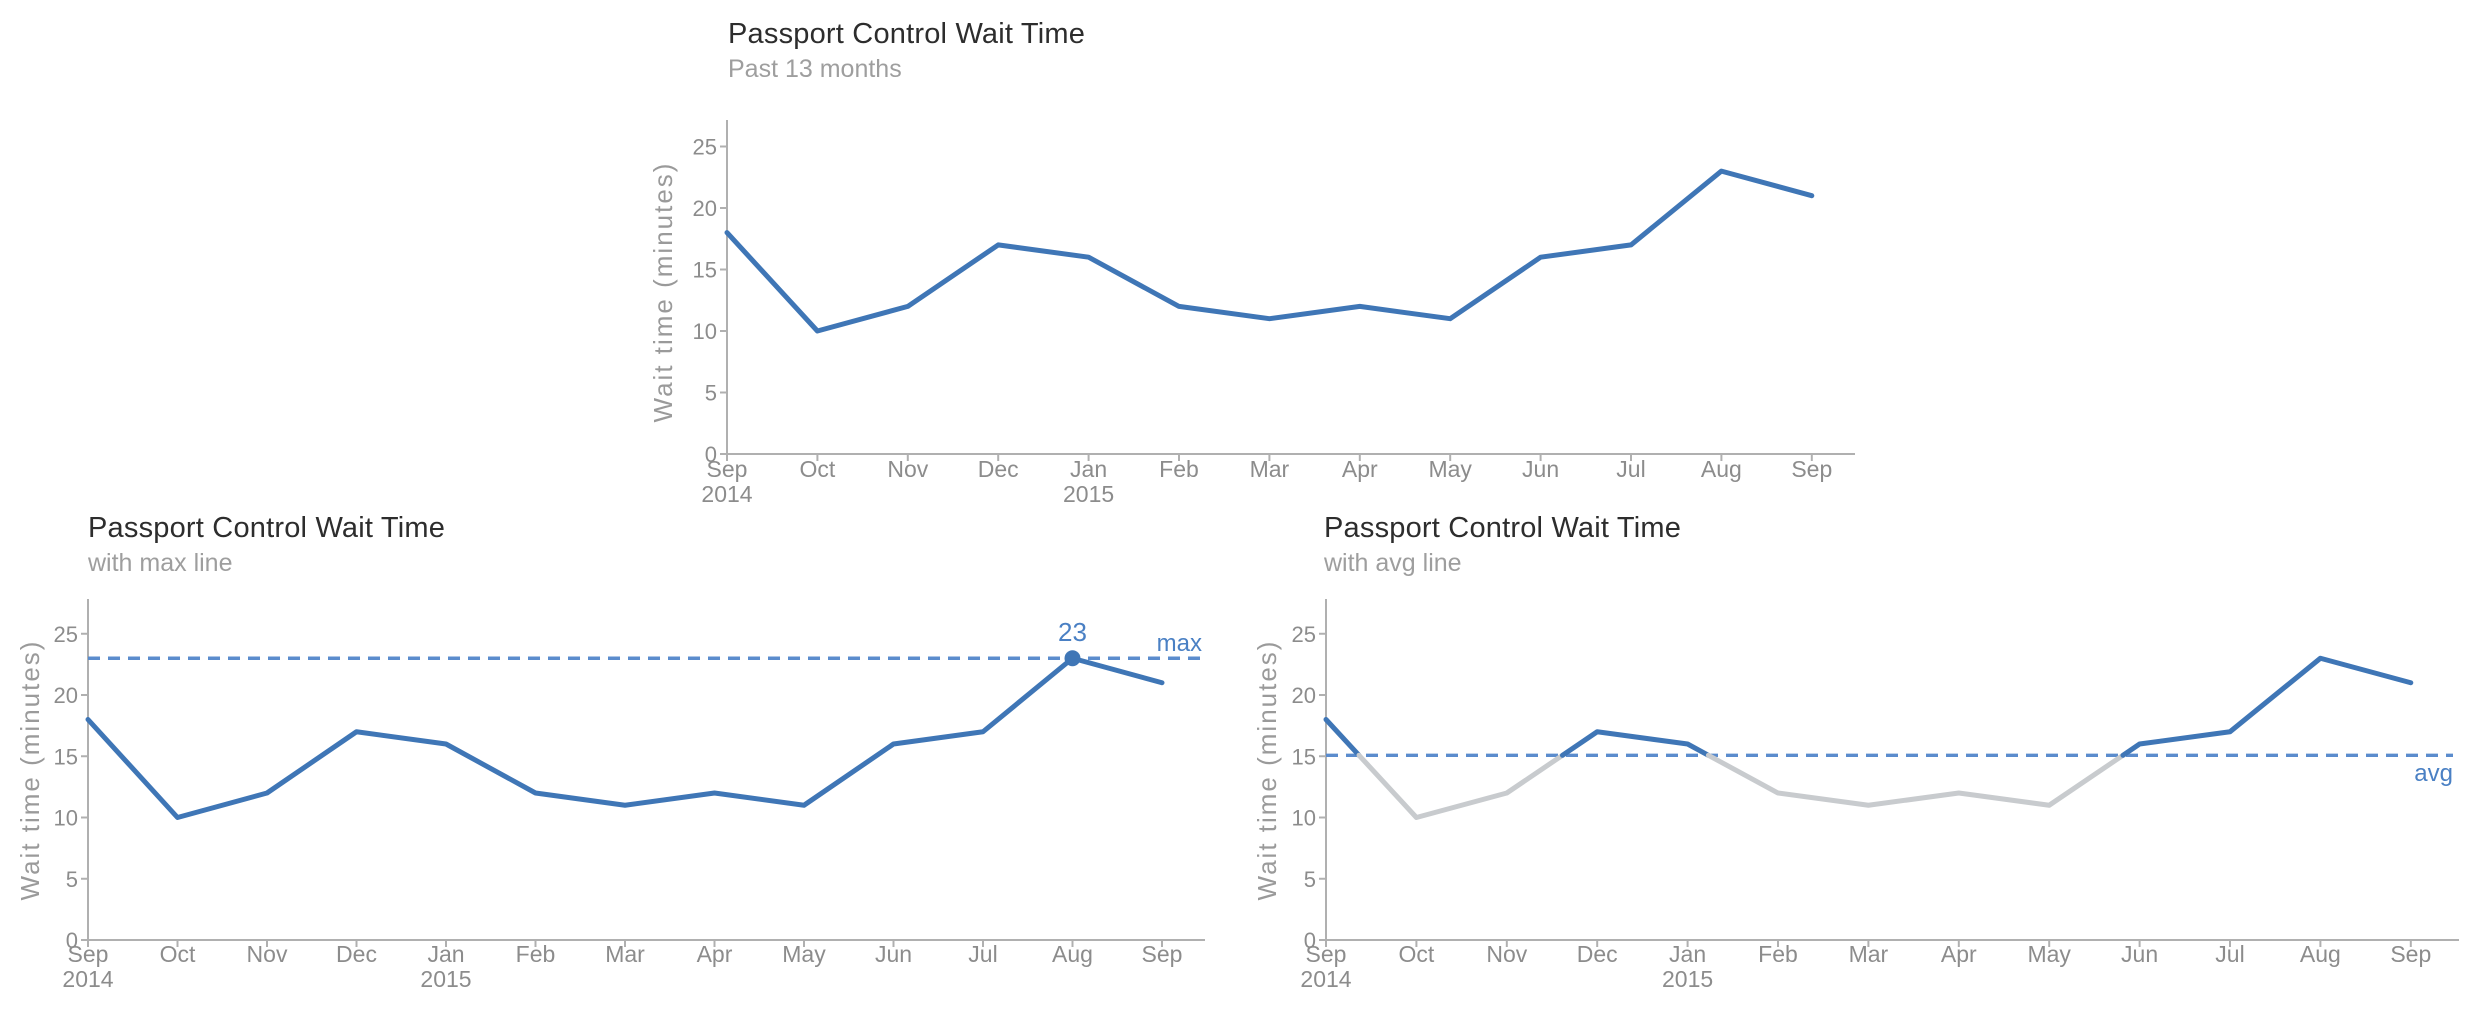  I want to click on max-point-value-label: 23, so click(1072, 632).